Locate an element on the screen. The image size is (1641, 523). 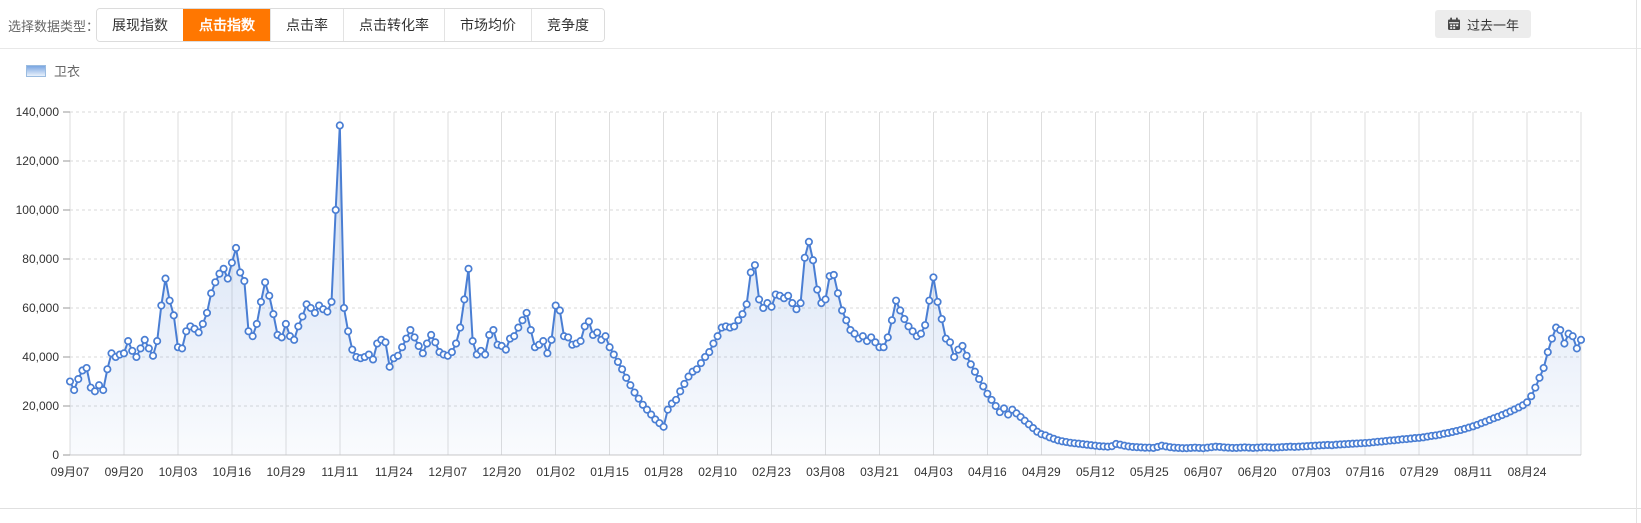
tab-click-index: 点击指数 is located at coordinates (226, 25).